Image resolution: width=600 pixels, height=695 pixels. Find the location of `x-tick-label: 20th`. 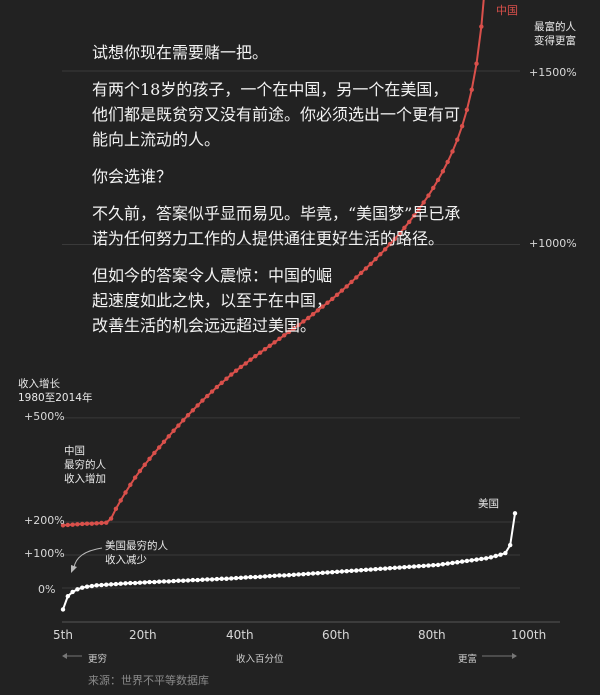

x-tick-label: 20th is located at coordinates (143, 635).